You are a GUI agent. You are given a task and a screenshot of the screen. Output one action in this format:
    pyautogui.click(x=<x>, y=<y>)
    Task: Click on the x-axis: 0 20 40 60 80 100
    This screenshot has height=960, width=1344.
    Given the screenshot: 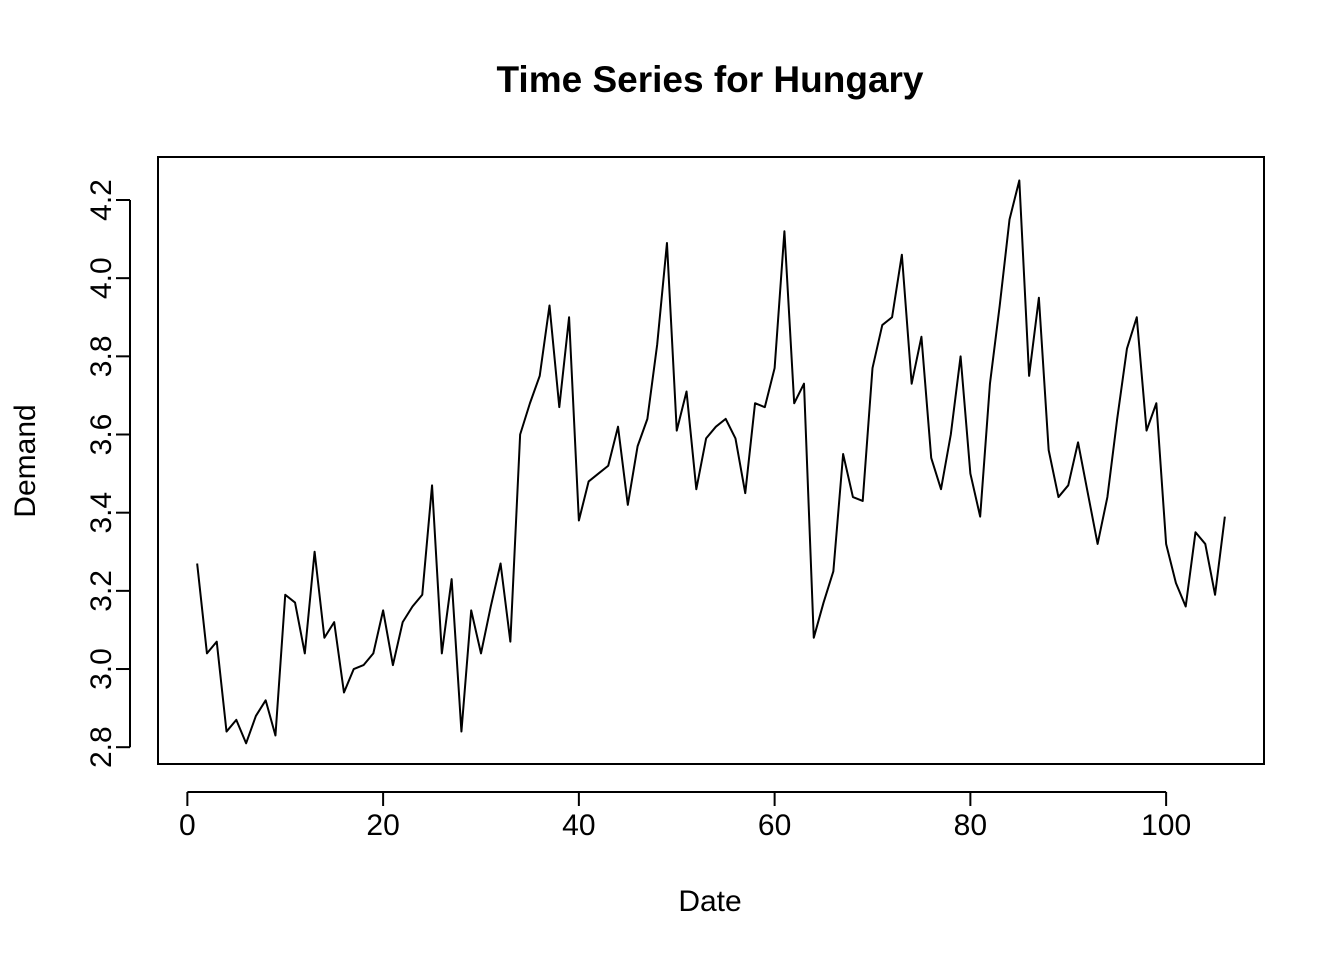 What is the action you would take?
    pyautogui.click(x=685, y=816)
    